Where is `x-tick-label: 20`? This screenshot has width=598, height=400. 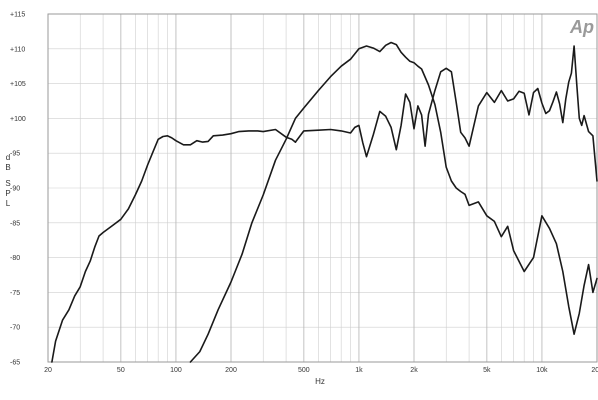 x-tick-label: 20 is located at coordinates (48, 370).